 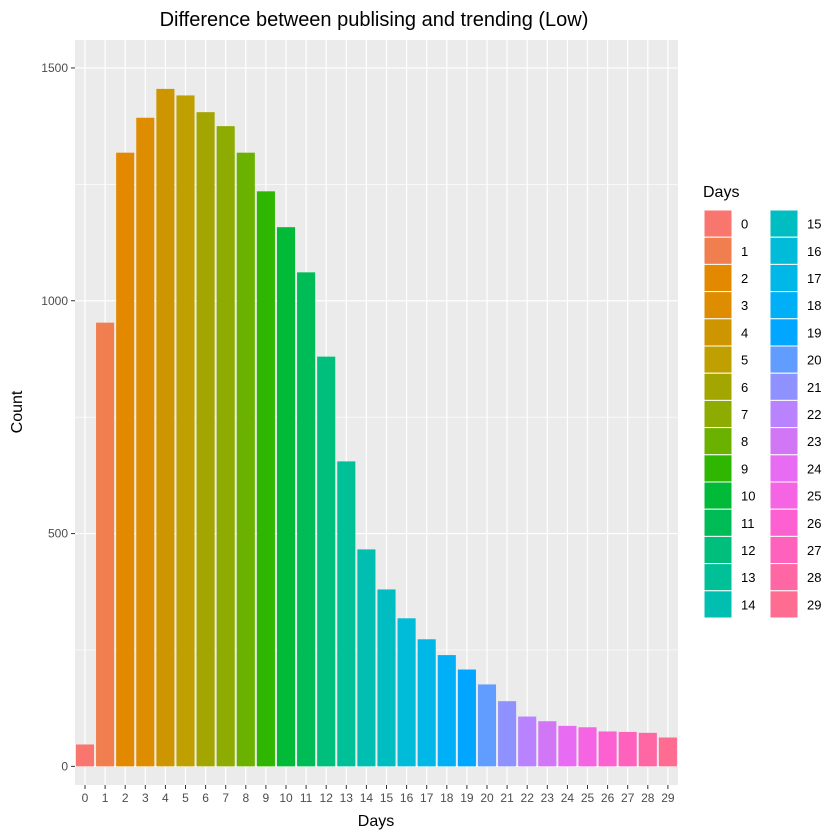 What do you see at coordinates (245, 798) in the screenshot?
I see `x-tick-label: 8` at bounding box center [245, 798].